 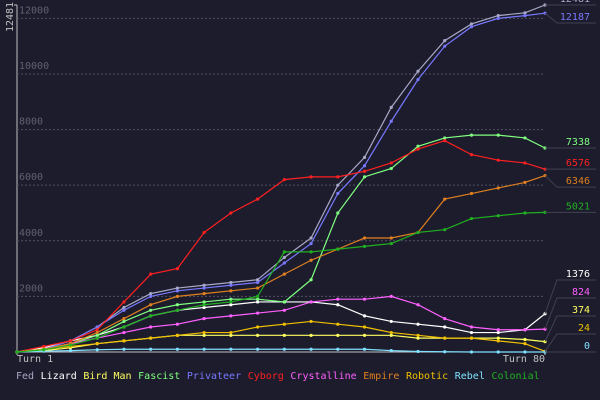 What do you see at coordinates (587, 346) in the screenshot?
I see `end-value-label: 0` at bounding box center [587, 346].